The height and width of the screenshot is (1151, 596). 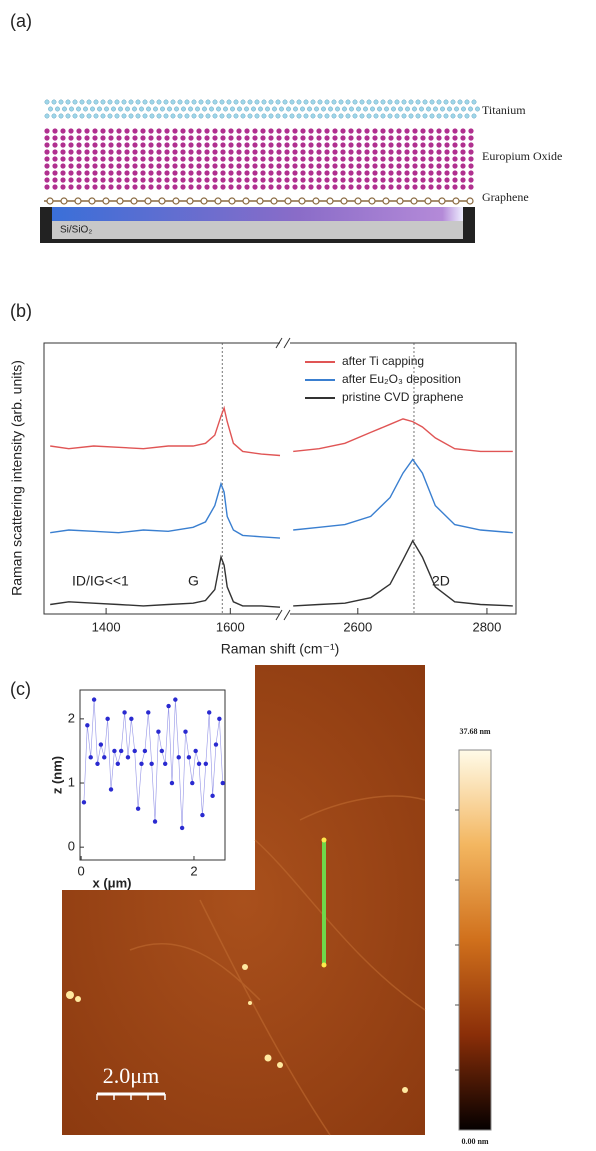 I want to click on x-tick-label: 1400, so click(x=106, y=626).